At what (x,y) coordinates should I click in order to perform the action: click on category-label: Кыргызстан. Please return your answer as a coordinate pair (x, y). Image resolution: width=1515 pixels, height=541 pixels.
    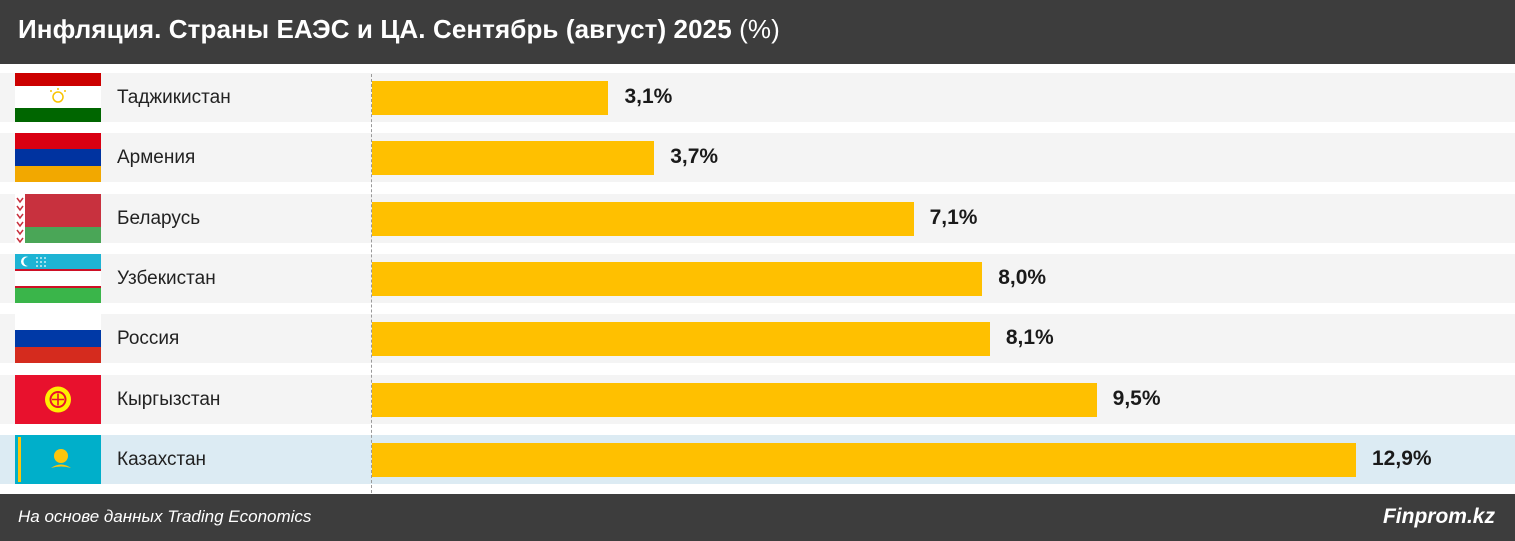
    Looking at the image, I should click on (169, 399).